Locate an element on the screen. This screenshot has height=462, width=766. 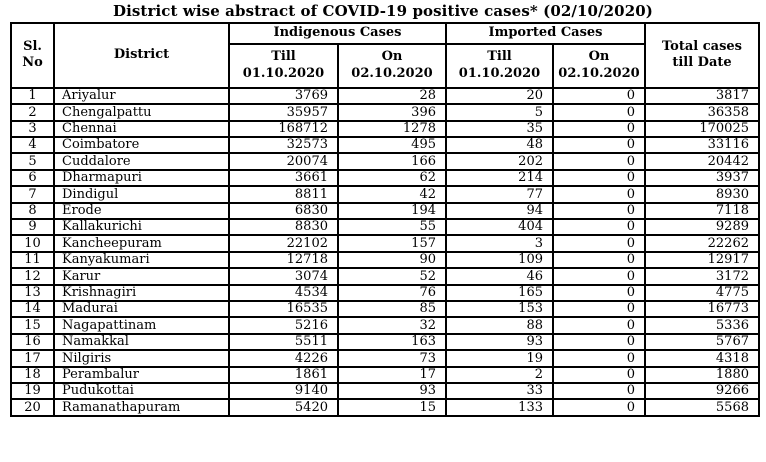
cell-sl-no: 1 is located at coordinates (32, 96).